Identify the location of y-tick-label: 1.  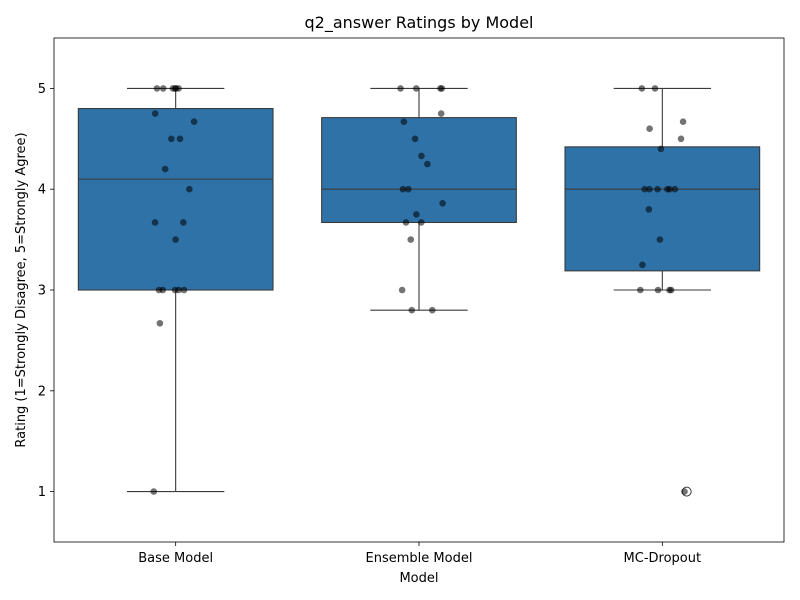
(42, 492).